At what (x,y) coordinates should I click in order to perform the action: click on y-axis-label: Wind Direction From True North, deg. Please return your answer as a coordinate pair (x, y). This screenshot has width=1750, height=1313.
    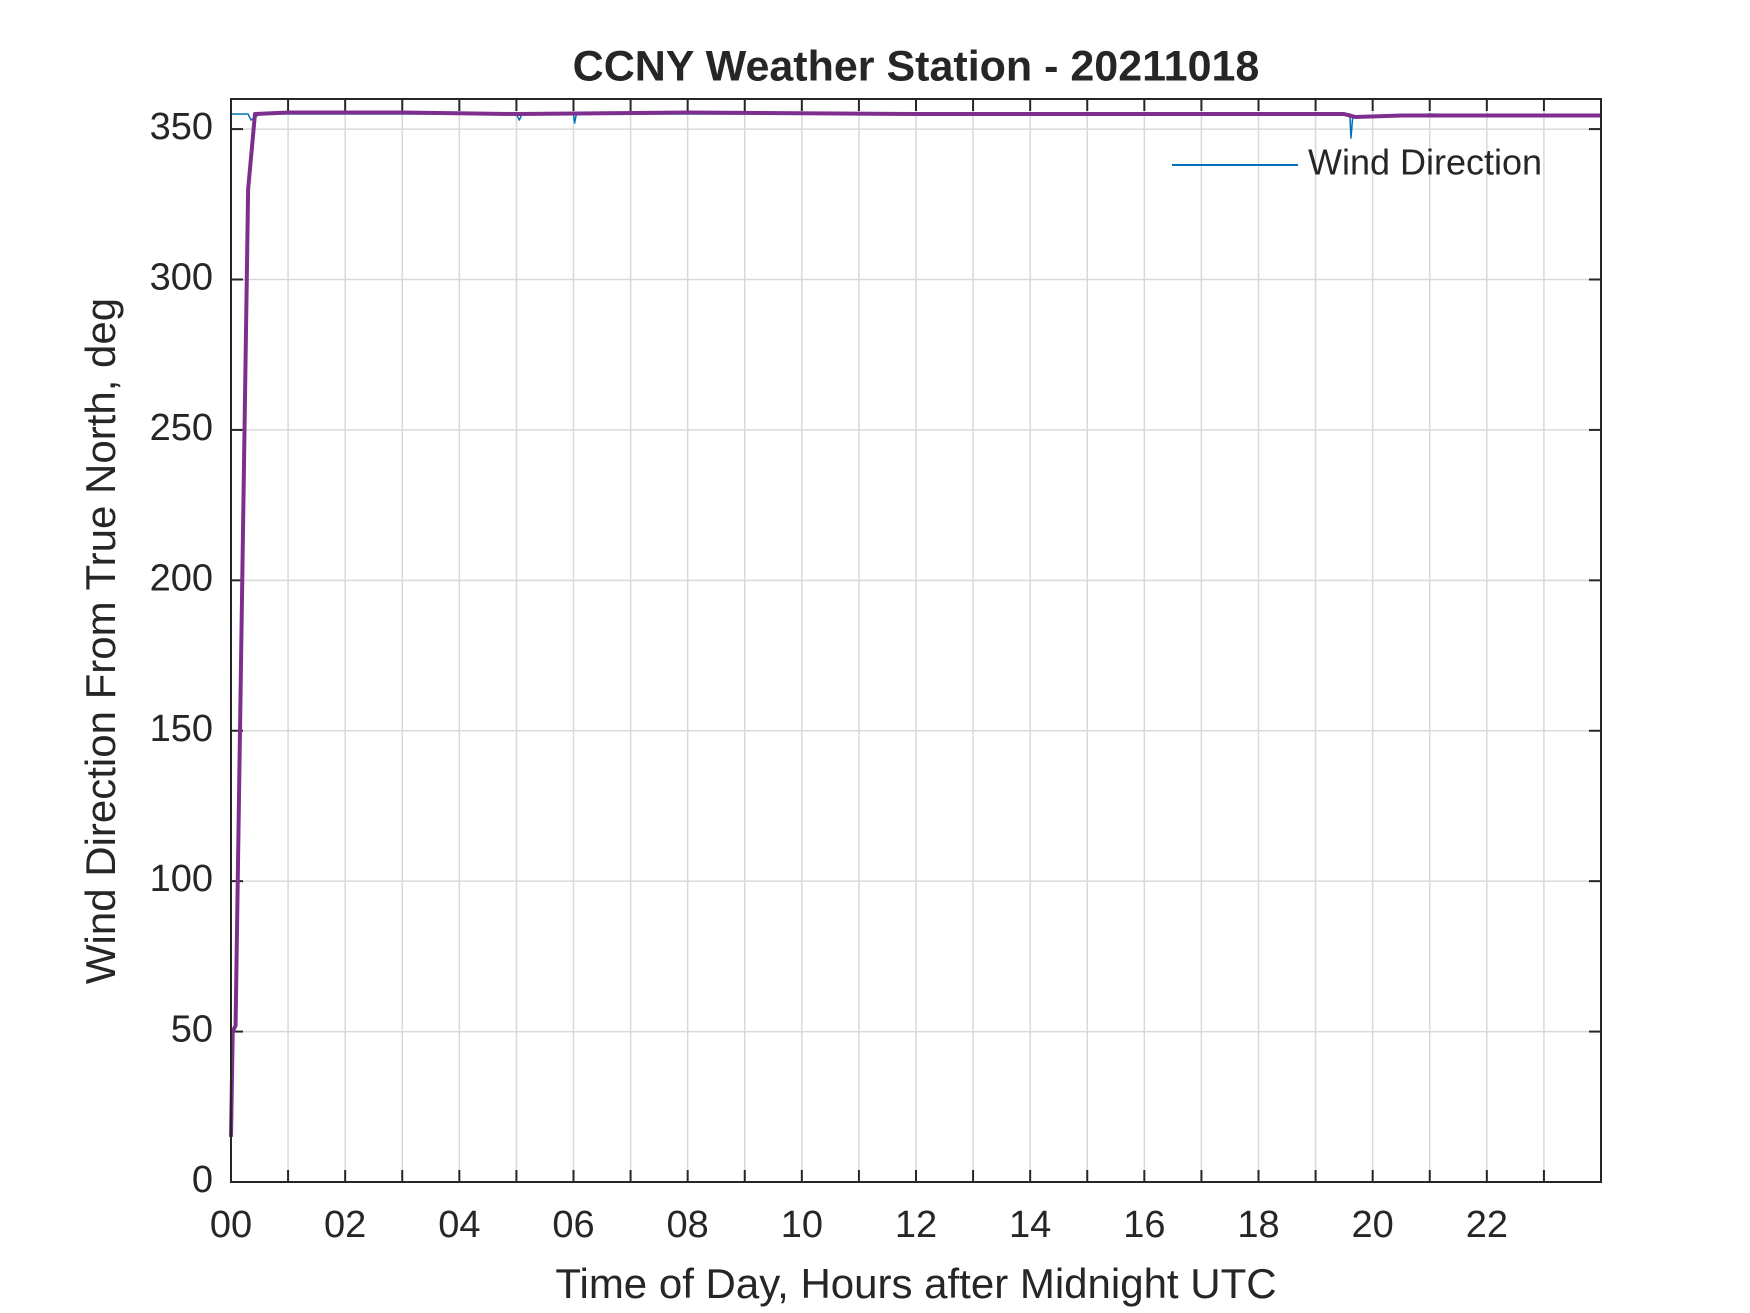
    Looking at the image, I should click on (100, 641).